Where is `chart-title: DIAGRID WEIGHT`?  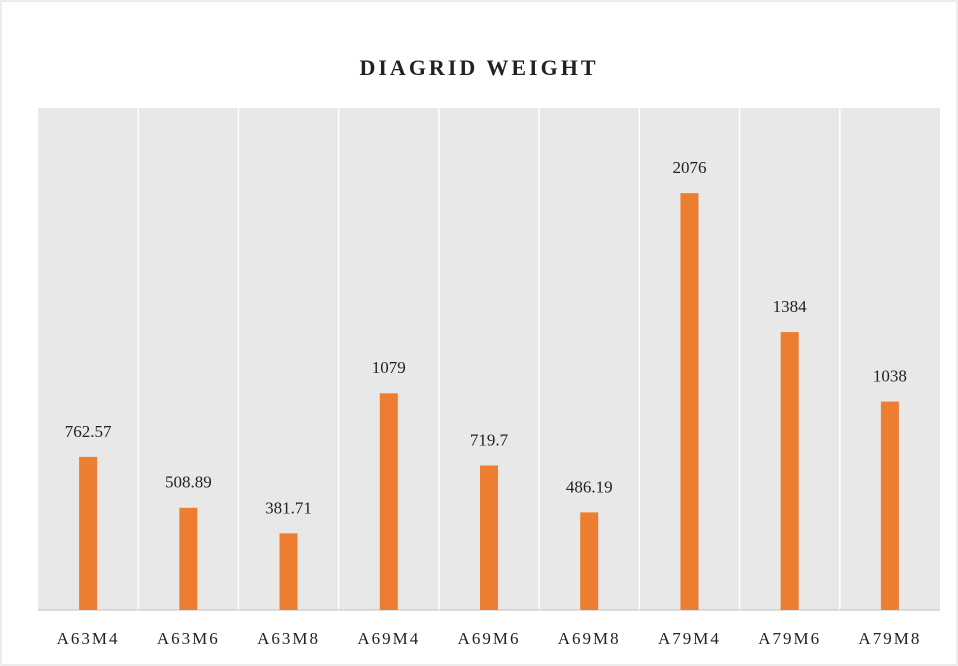
chart-title: DIAGRID WEIGHT is located at coordinates (478, 67).